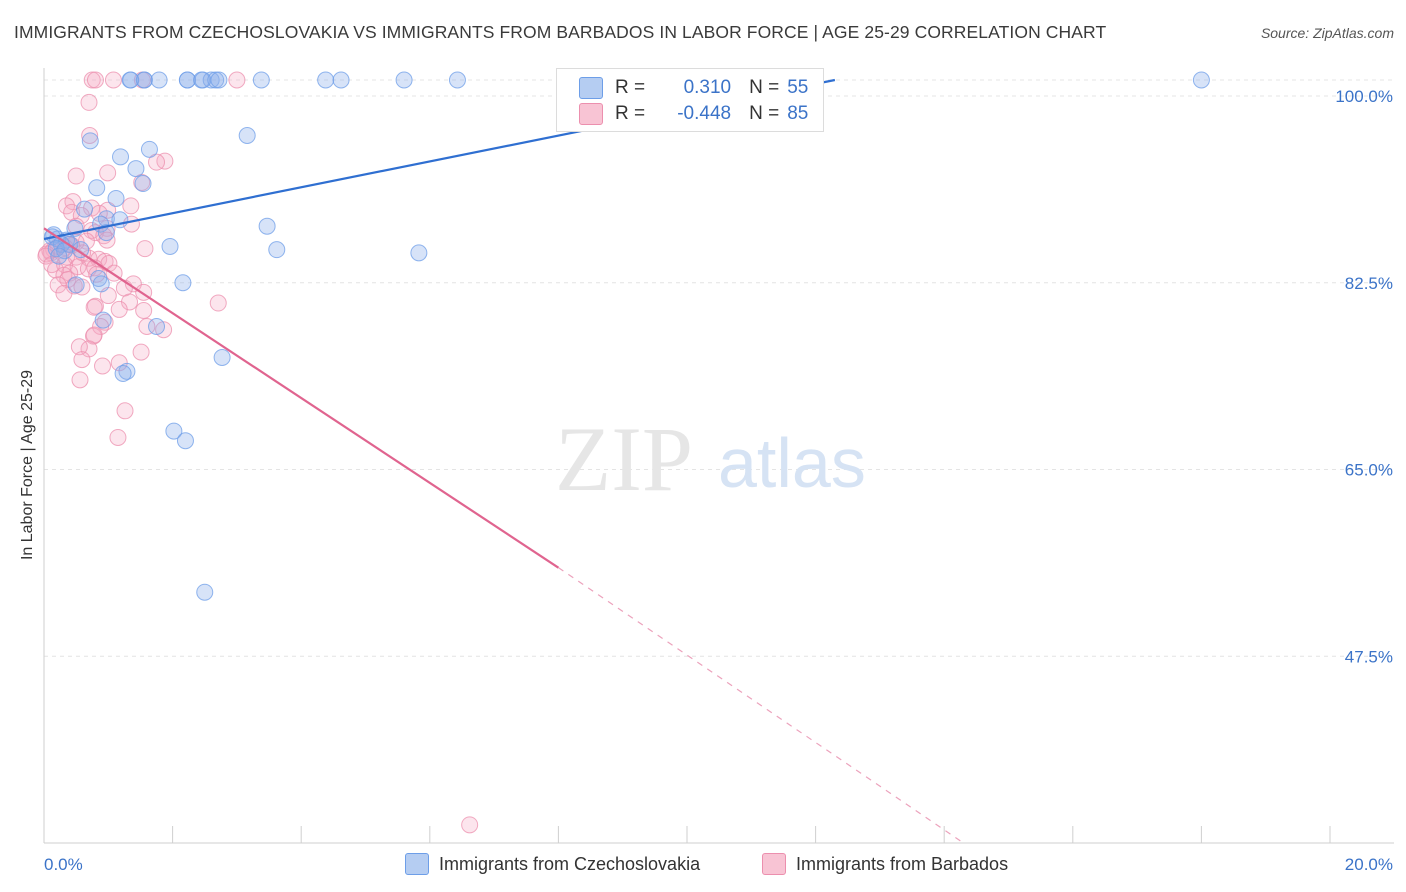 This screenshot has width=1406, height=892. Describe the element at coordinates (761, 705) in the screenshot. I see `trend-extension-barbados` at that location.